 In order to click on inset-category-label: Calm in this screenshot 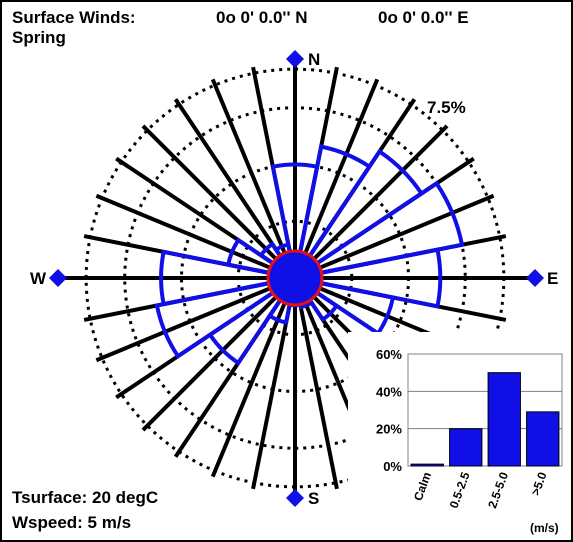, I will do `click(422, 486)`.